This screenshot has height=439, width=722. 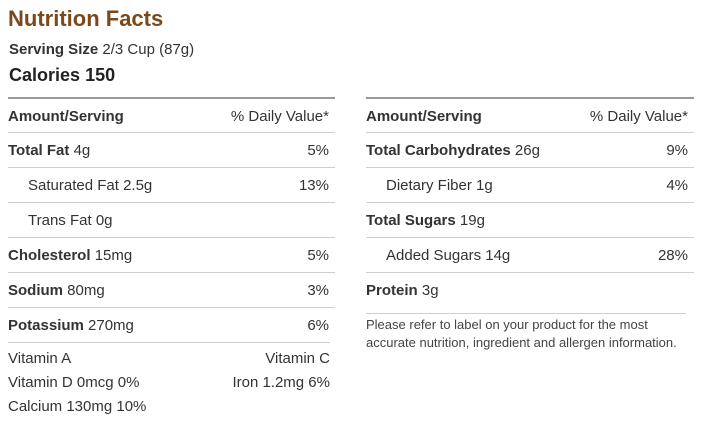 What do you see at coordinates (530, 219) in the screenshot?
I see `nutrient-row-total-sugars: Total Sugars 19g` at bounding box center [530, 219].